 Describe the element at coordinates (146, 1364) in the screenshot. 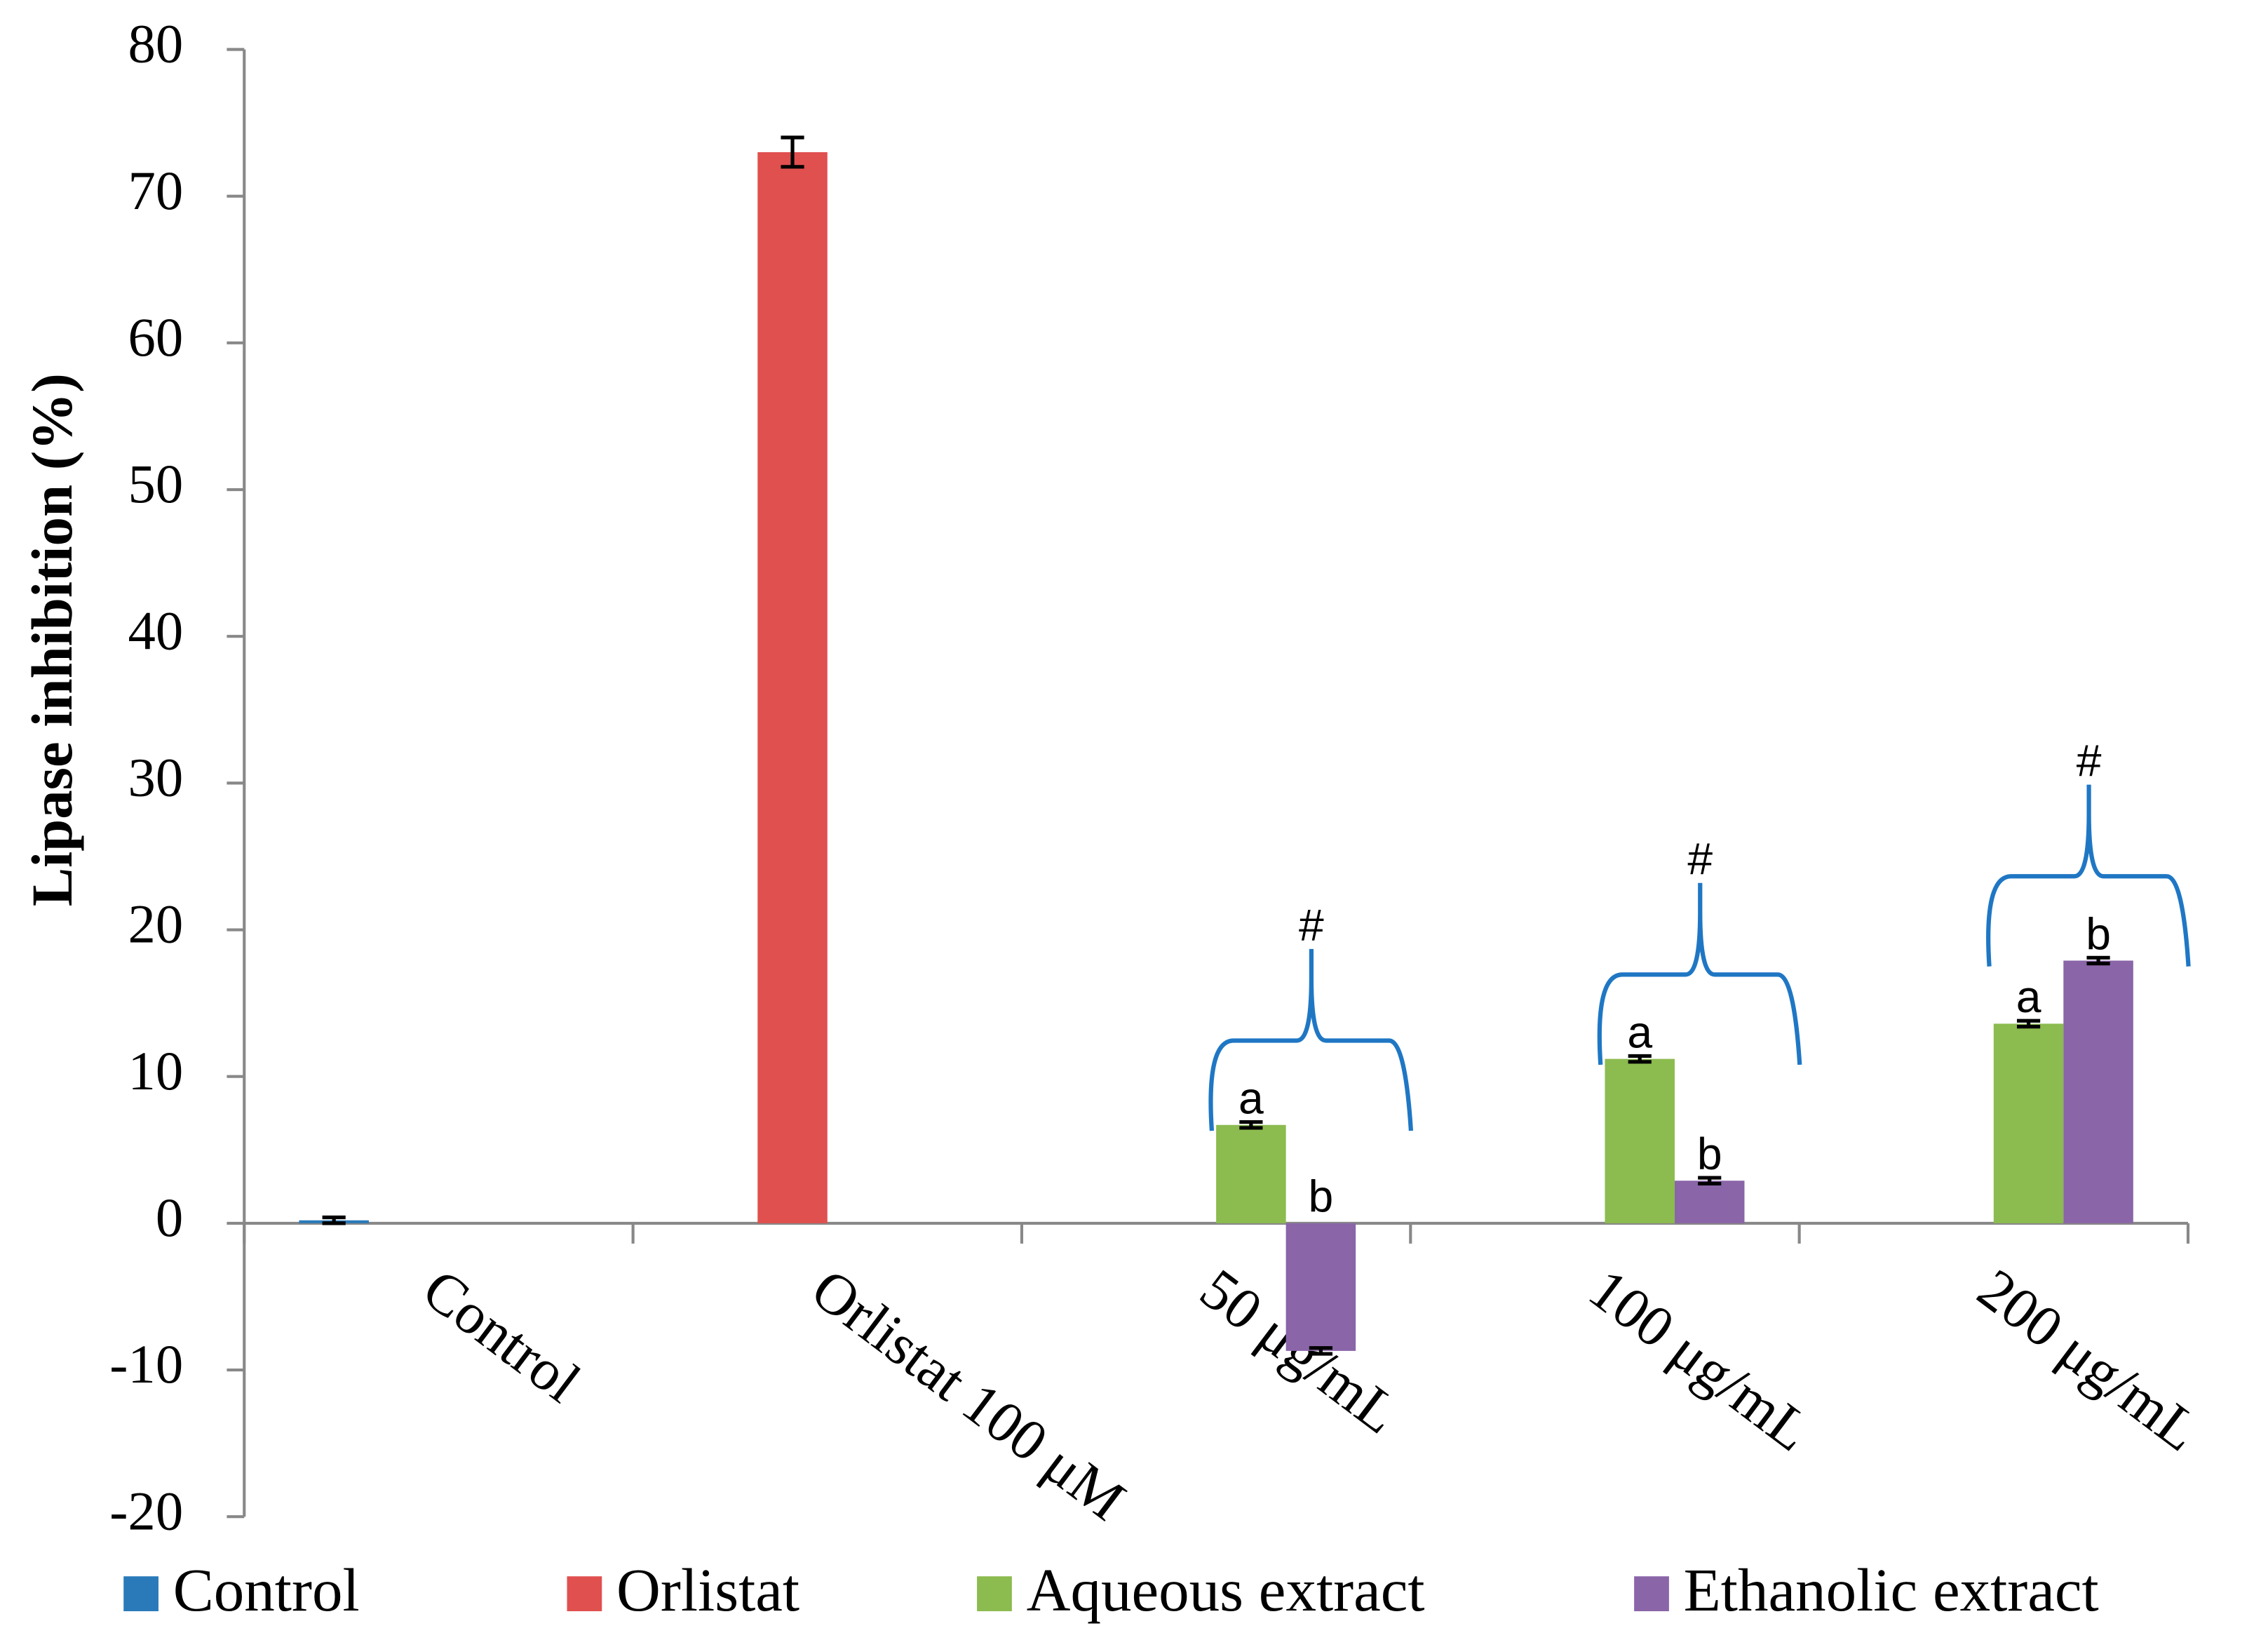

I see `y-tick-label: -10` at that location.